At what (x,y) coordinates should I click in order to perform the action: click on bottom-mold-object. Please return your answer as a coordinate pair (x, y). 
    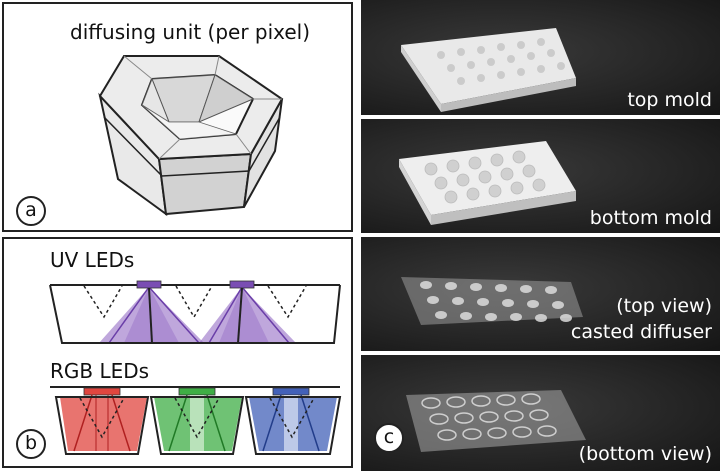
    Looking at the image, I should click on (487, 183).